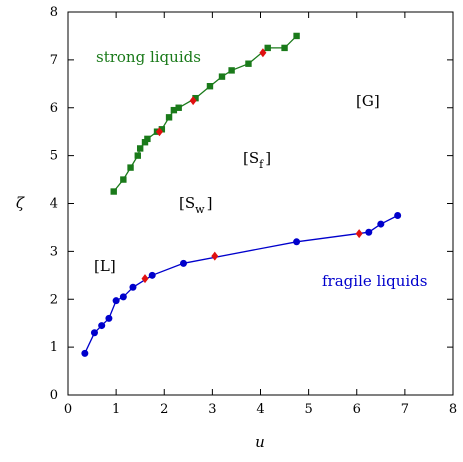 This screenshot has height=462, width=463. I want to click on region-label-sf-main: [S, so click(251, 158).